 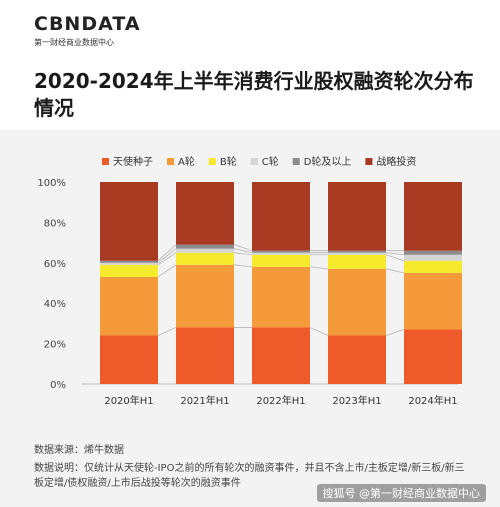 What do you see at coordinates (270, 161) in the screenshot?
I see `legend-label-3: C轮` at bounding box center [270, 161].